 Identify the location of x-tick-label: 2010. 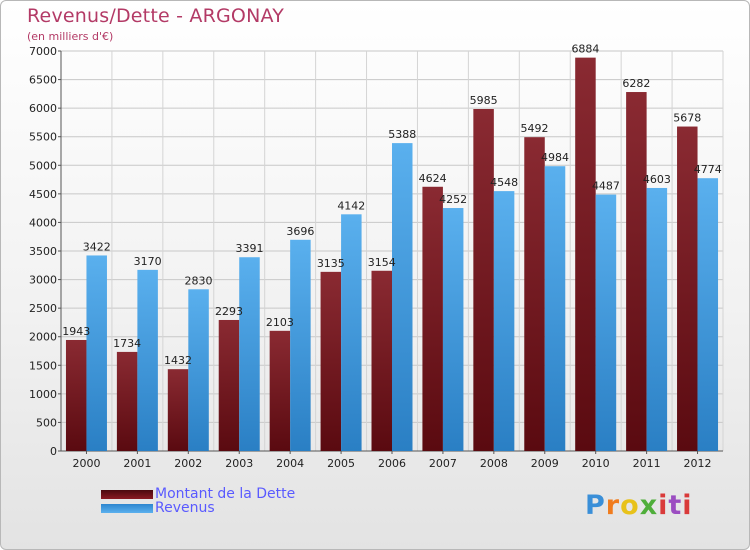
(596, 463).